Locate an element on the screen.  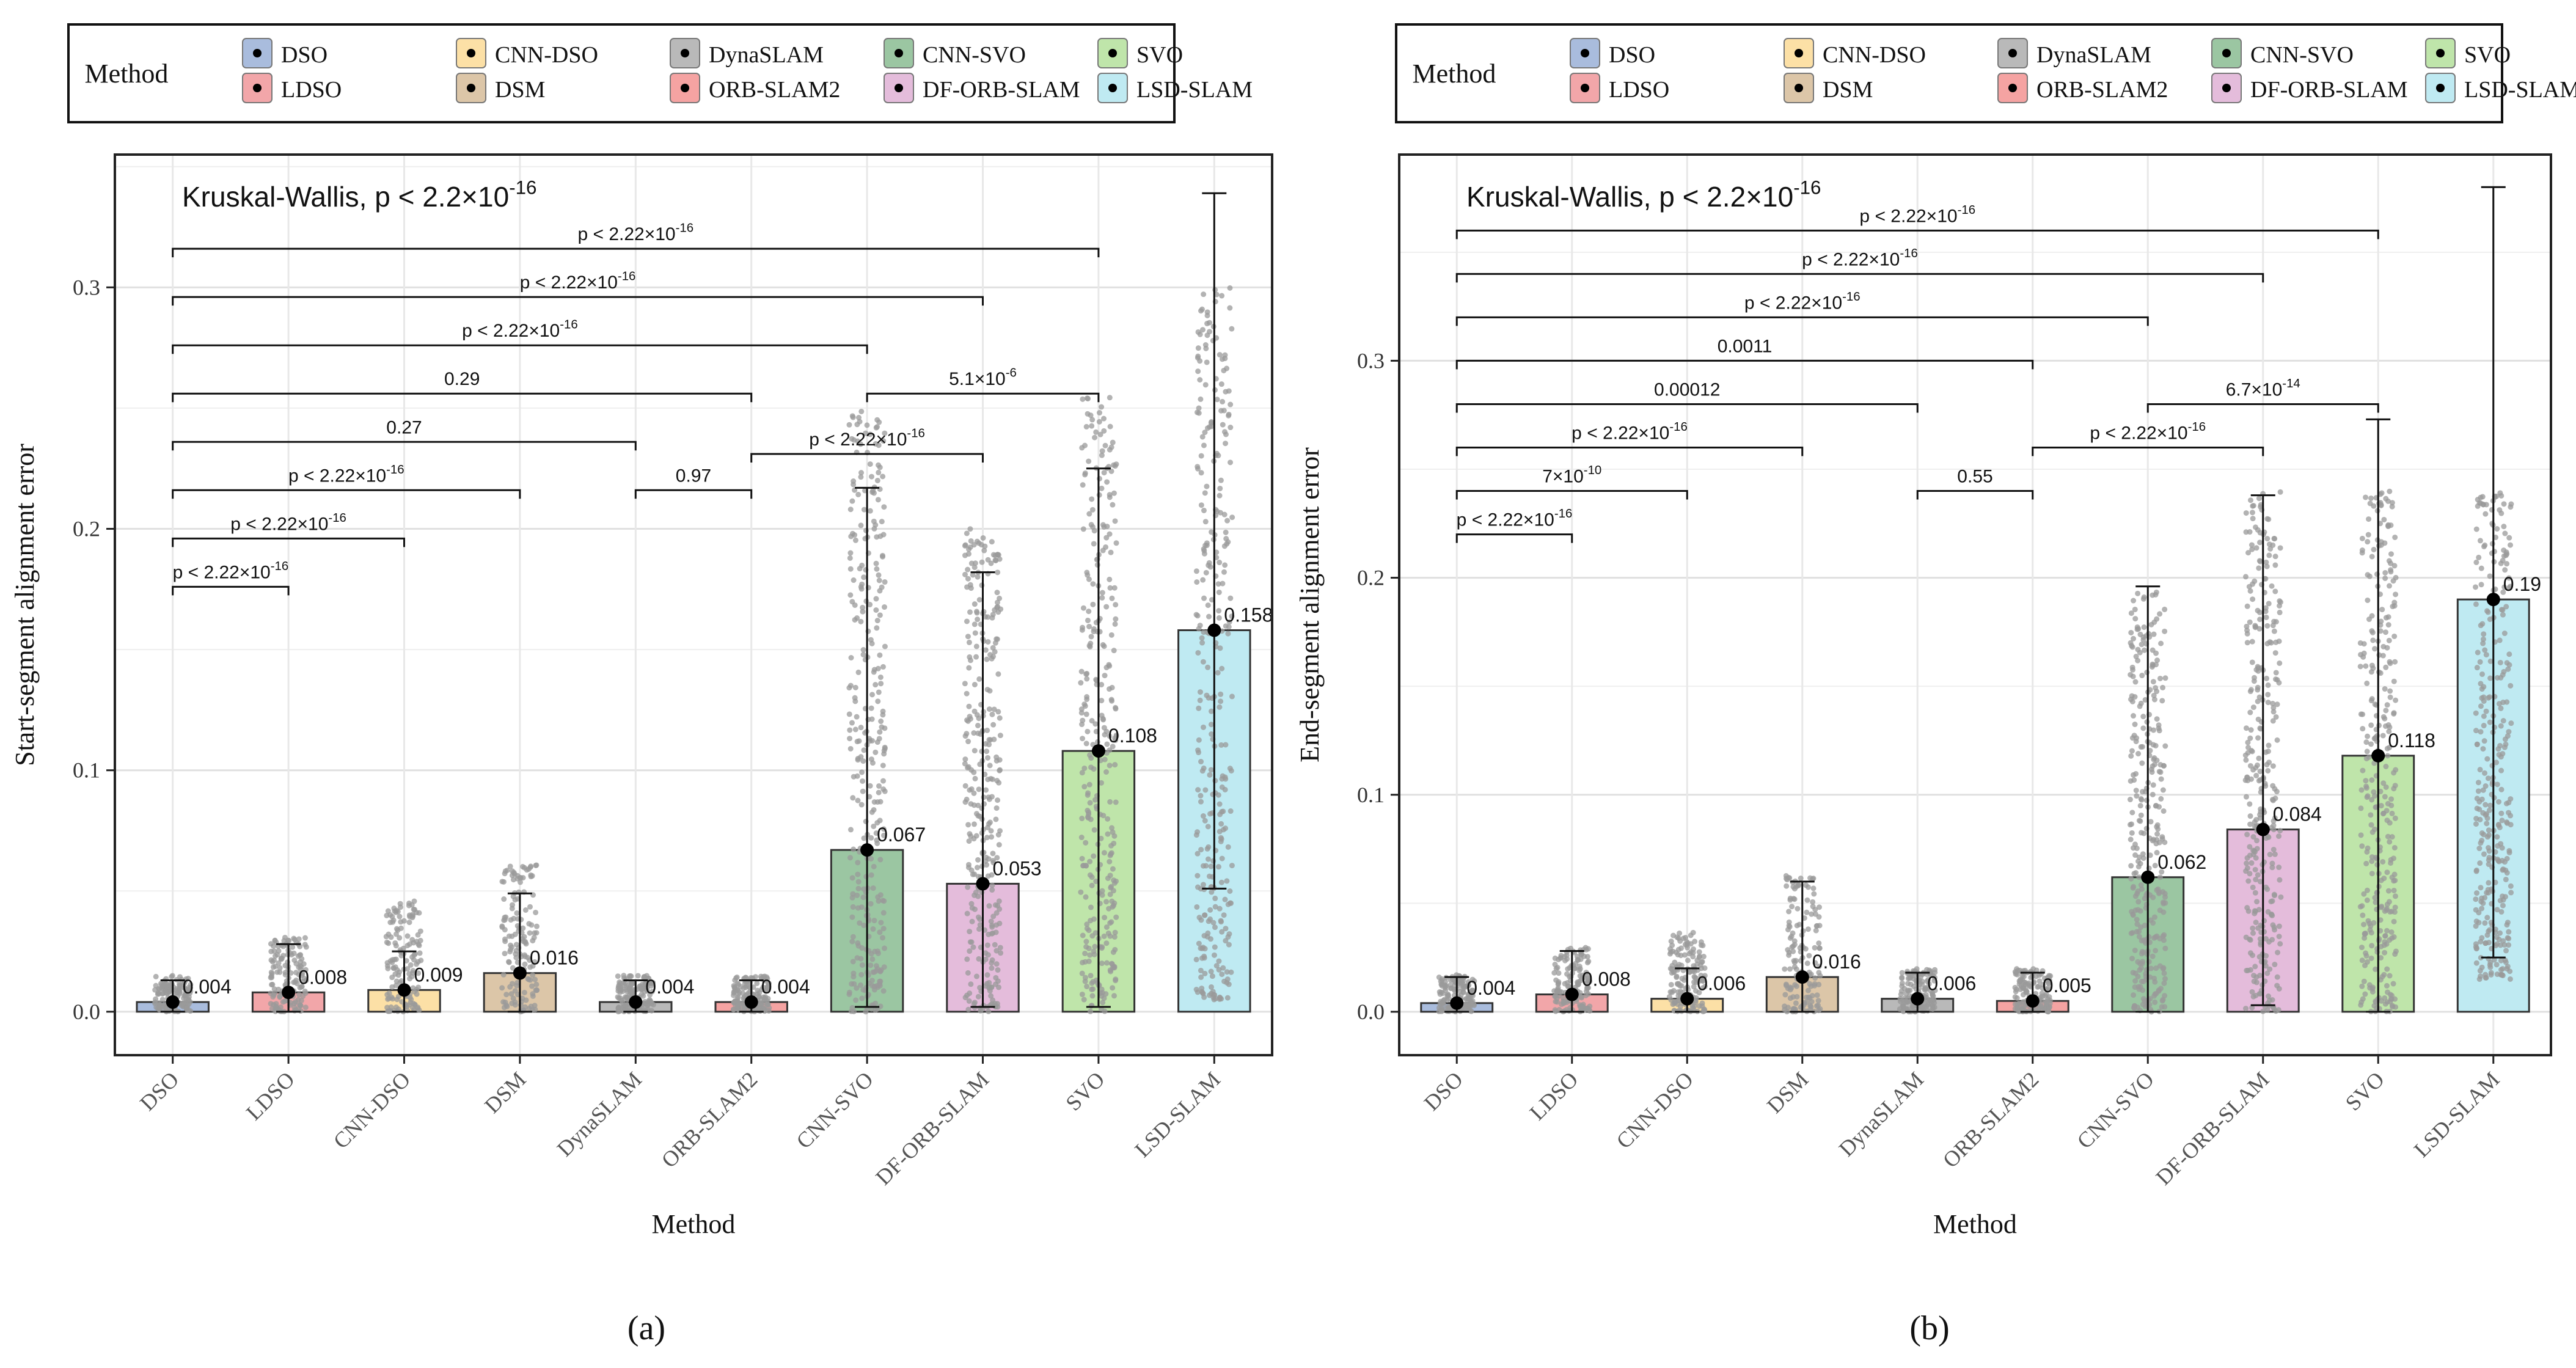
points-cnn-svo is located at coordinates (2147, 802).